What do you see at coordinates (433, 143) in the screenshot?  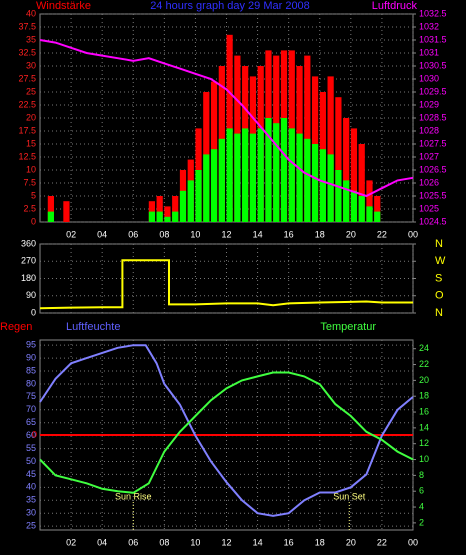 I see `y2-tick-label: 1027.5` at bounding box center [433, 143].